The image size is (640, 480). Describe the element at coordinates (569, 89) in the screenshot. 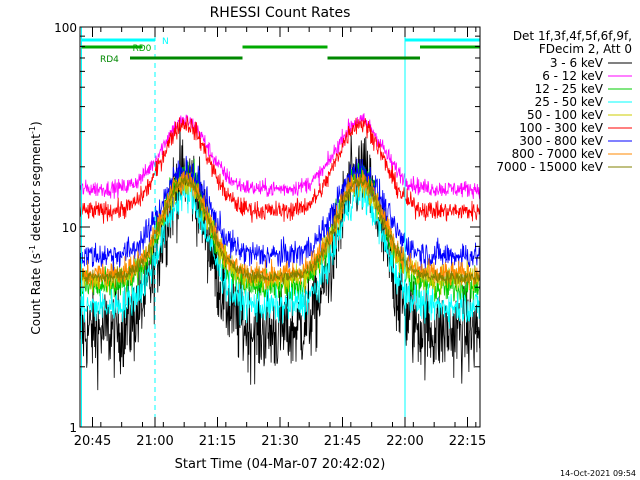

I see `legend-label-3: 12 - 25 keV` at that location.